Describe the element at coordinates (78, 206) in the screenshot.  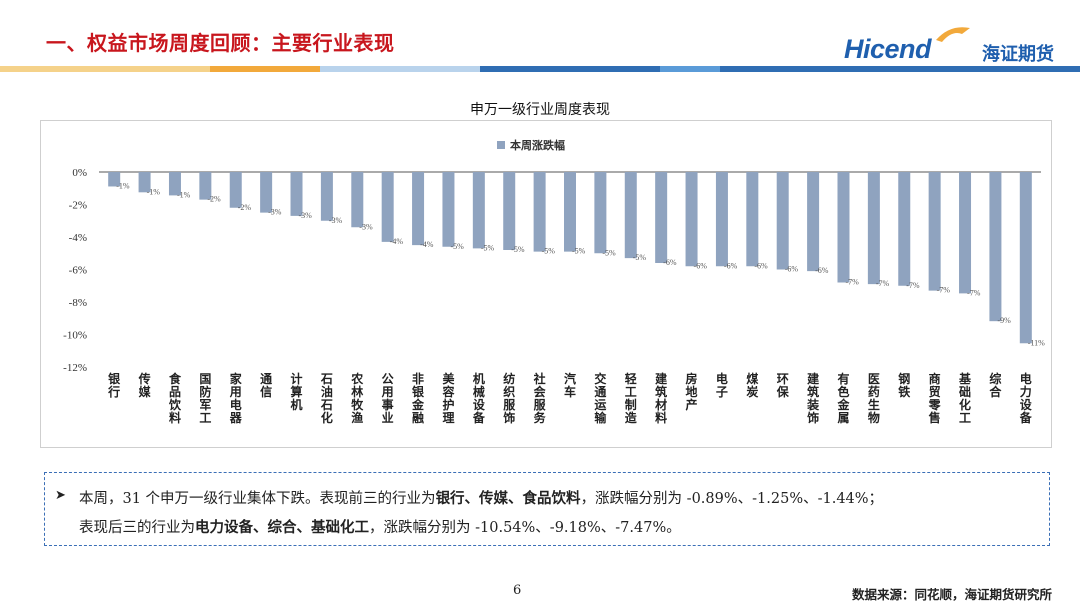
I see `y-tick-label: -2%` at that location.